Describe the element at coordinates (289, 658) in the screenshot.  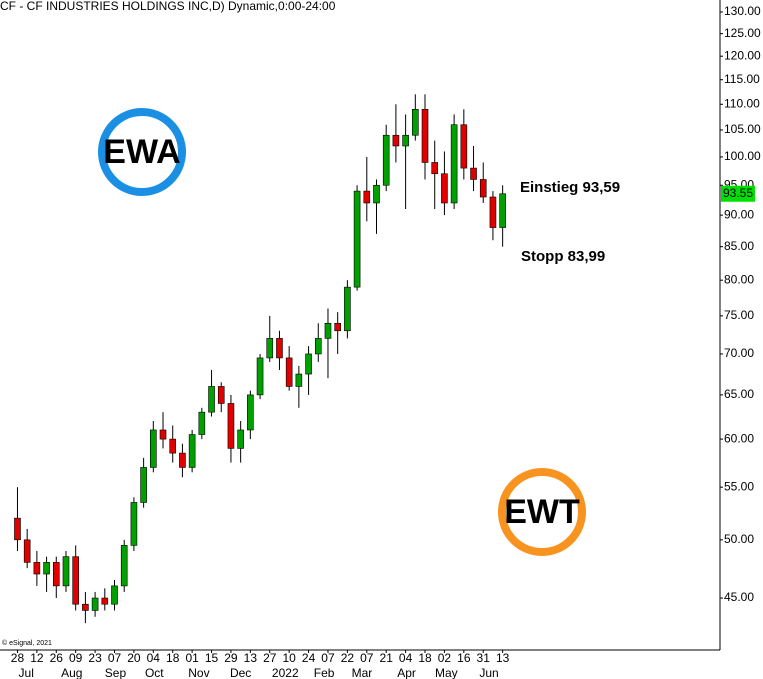
I see `x-tick-label: 10` at that location.